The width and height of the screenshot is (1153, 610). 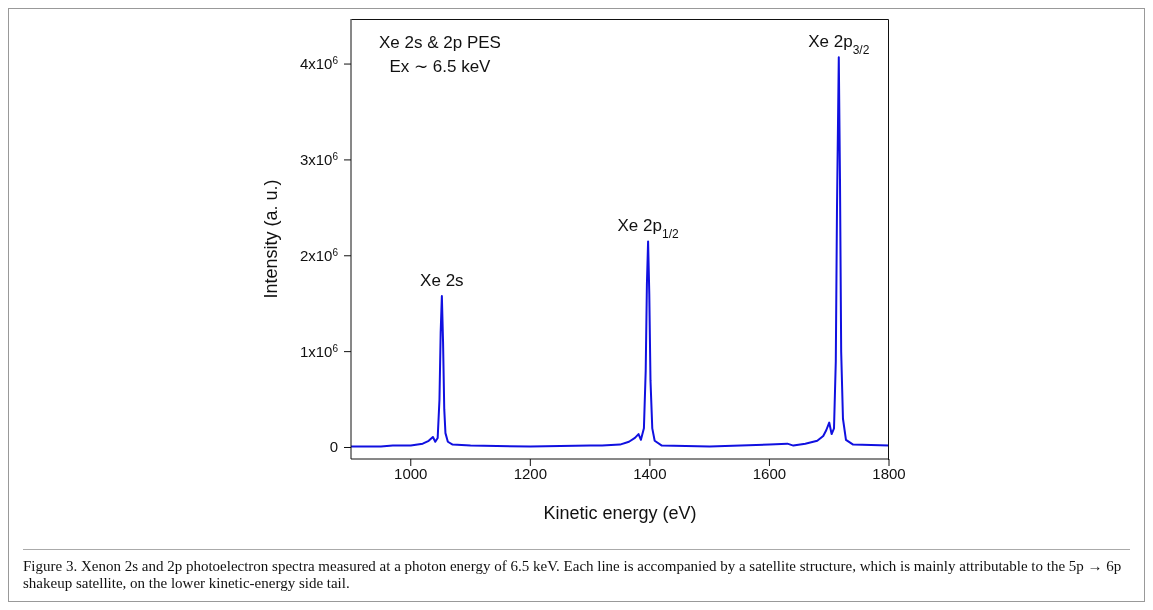 What do you see at coordinates (440, 67) in the screenshot?
I see `annotation: Ex ∼ 6.5 keV` at bounding box center [440, 67].